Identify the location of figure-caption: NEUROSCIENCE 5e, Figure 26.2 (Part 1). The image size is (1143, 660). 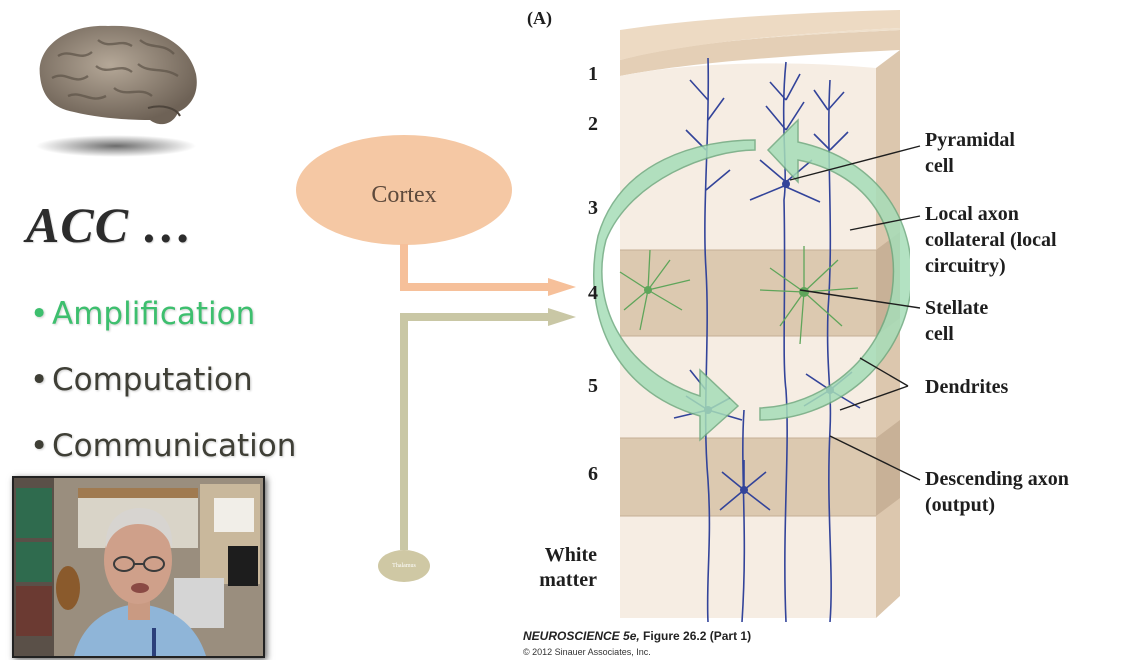
(637, 636).